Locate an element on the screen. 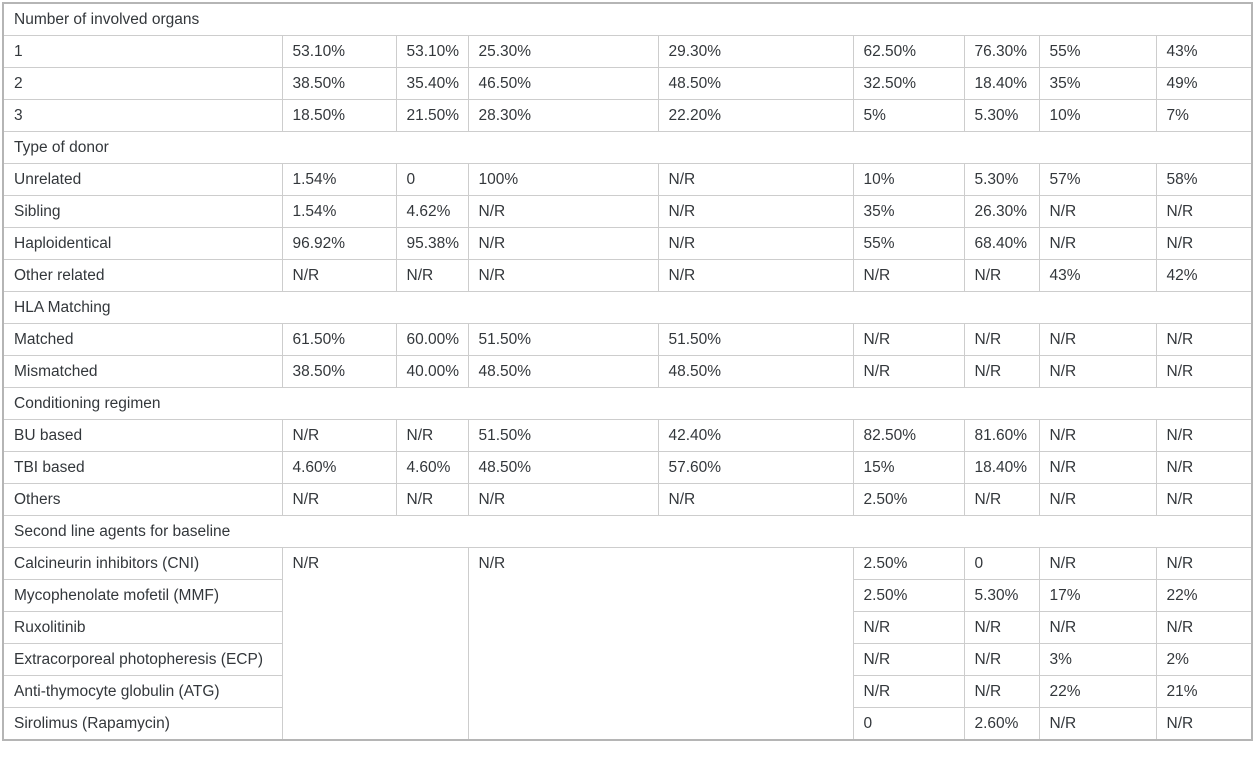  data-cell: 26.30% is located at coordinates (1001, 211).